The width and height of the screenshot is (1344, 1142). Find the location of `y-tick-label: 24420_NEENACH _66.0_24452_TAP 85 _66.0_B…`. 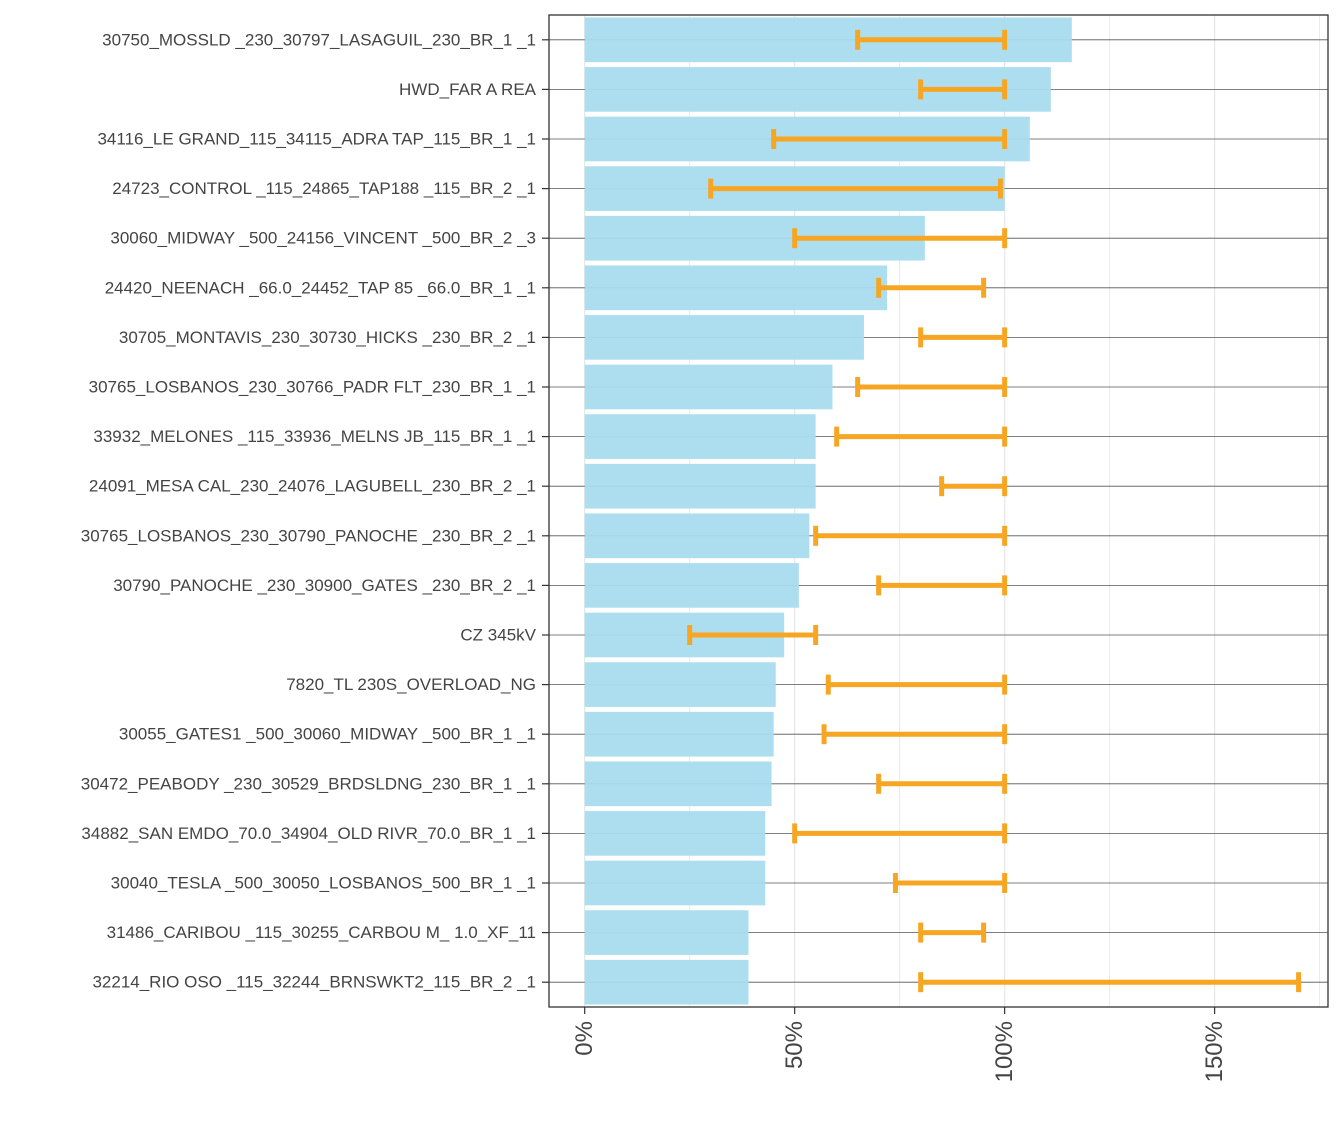

y-tick-label: 24420_NEENACH _66.0_24452_TAP 85 _66.0_B… is located at coordinates (320, 287).